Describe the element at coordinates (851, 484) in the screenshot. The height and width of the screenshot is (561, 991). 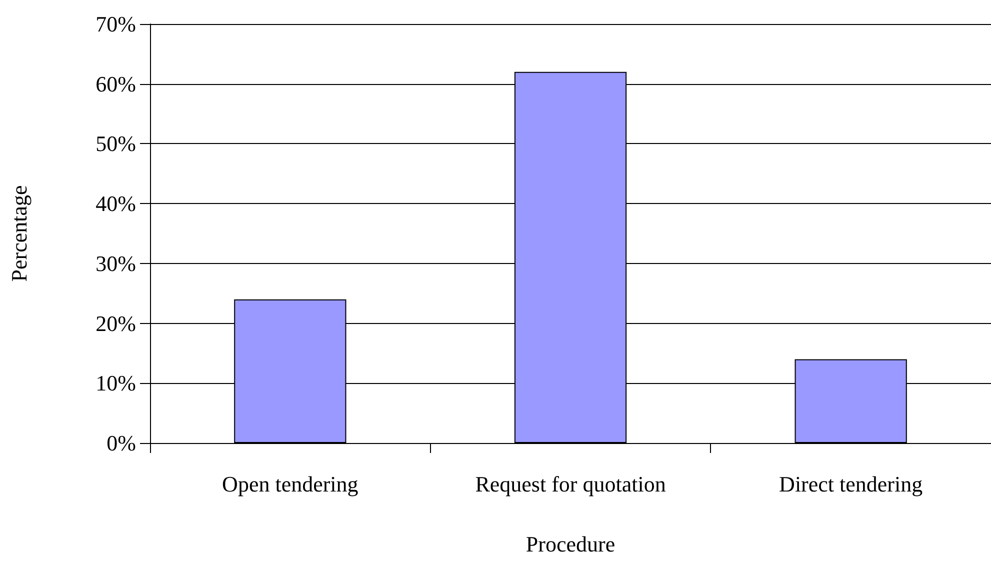
I see `x-tick-label: Direct tendering` at that location.